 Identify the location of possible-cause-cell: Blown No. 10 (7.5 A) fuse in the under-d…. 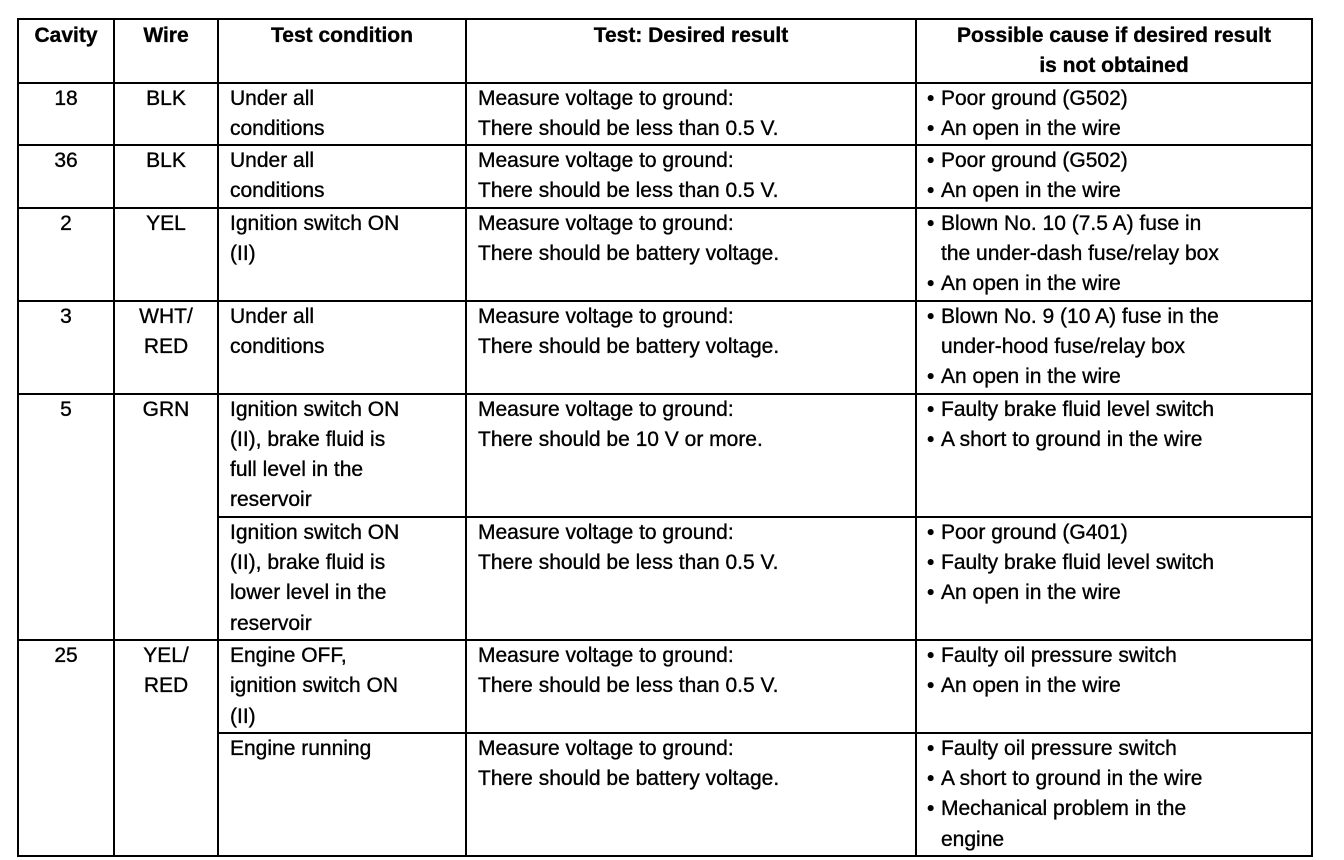
(1114, 254).